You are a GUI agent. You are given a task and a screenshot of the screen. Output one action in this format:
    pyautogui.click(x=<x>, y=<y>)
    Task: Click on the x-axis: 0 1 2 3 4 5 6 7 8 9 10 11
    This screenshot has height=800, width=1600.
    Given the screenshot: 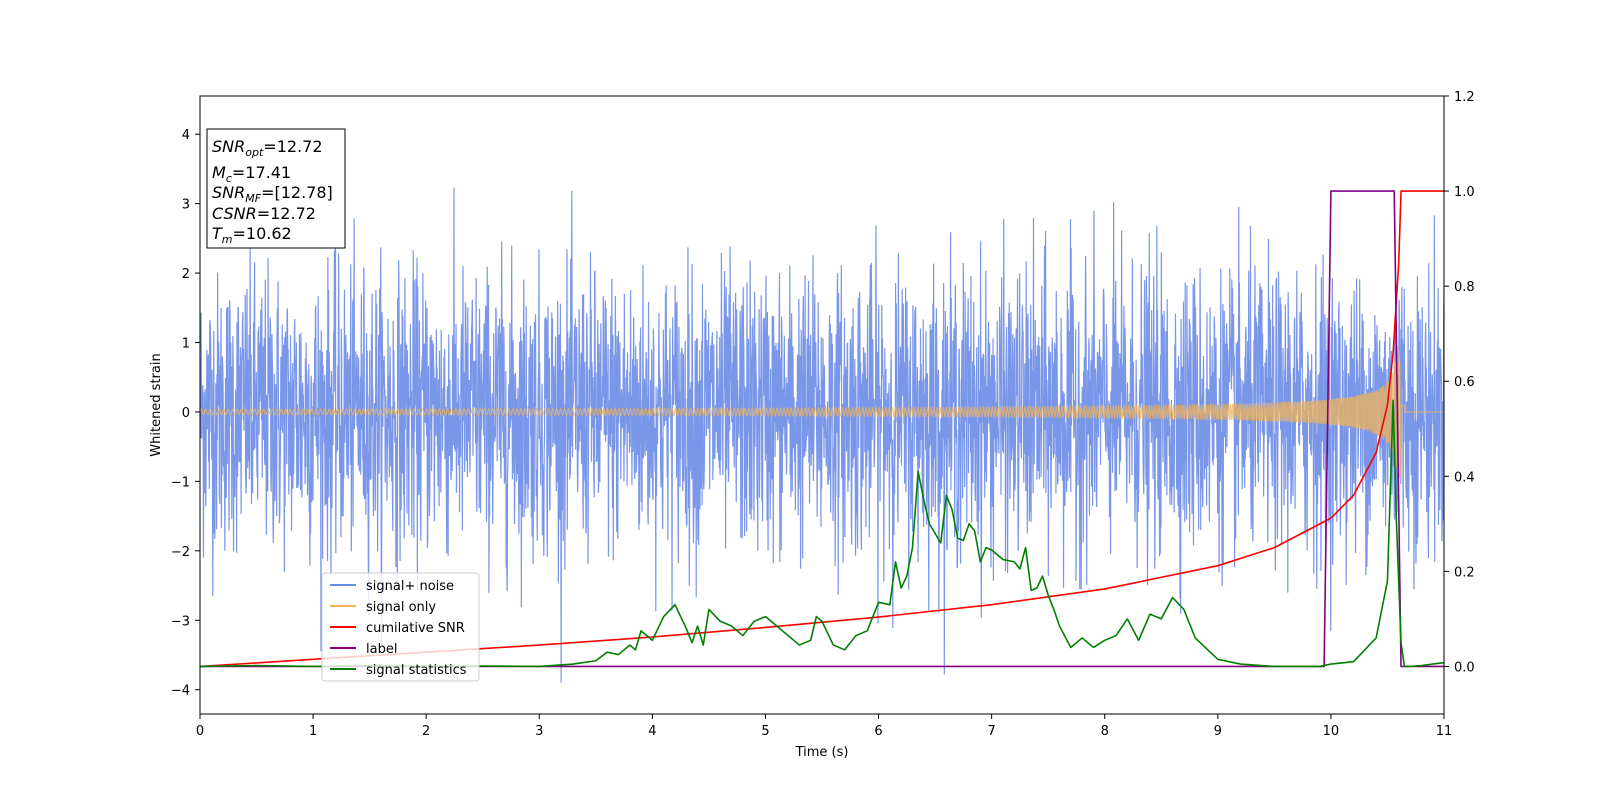 What is the action you would take?
    pyautogui.click(x=824, y=726)
    